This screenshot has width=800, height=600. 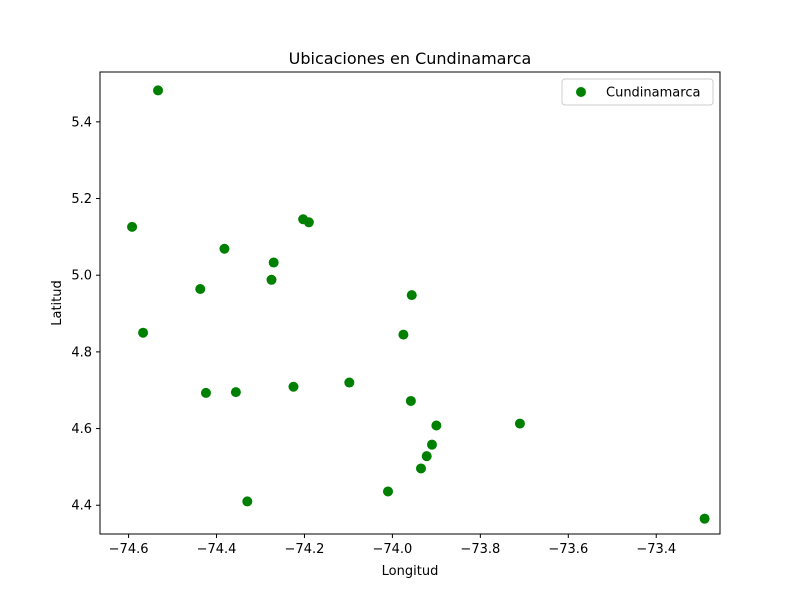 I want to click on x-tick-label: −73.8, so click(x=480, y=549).